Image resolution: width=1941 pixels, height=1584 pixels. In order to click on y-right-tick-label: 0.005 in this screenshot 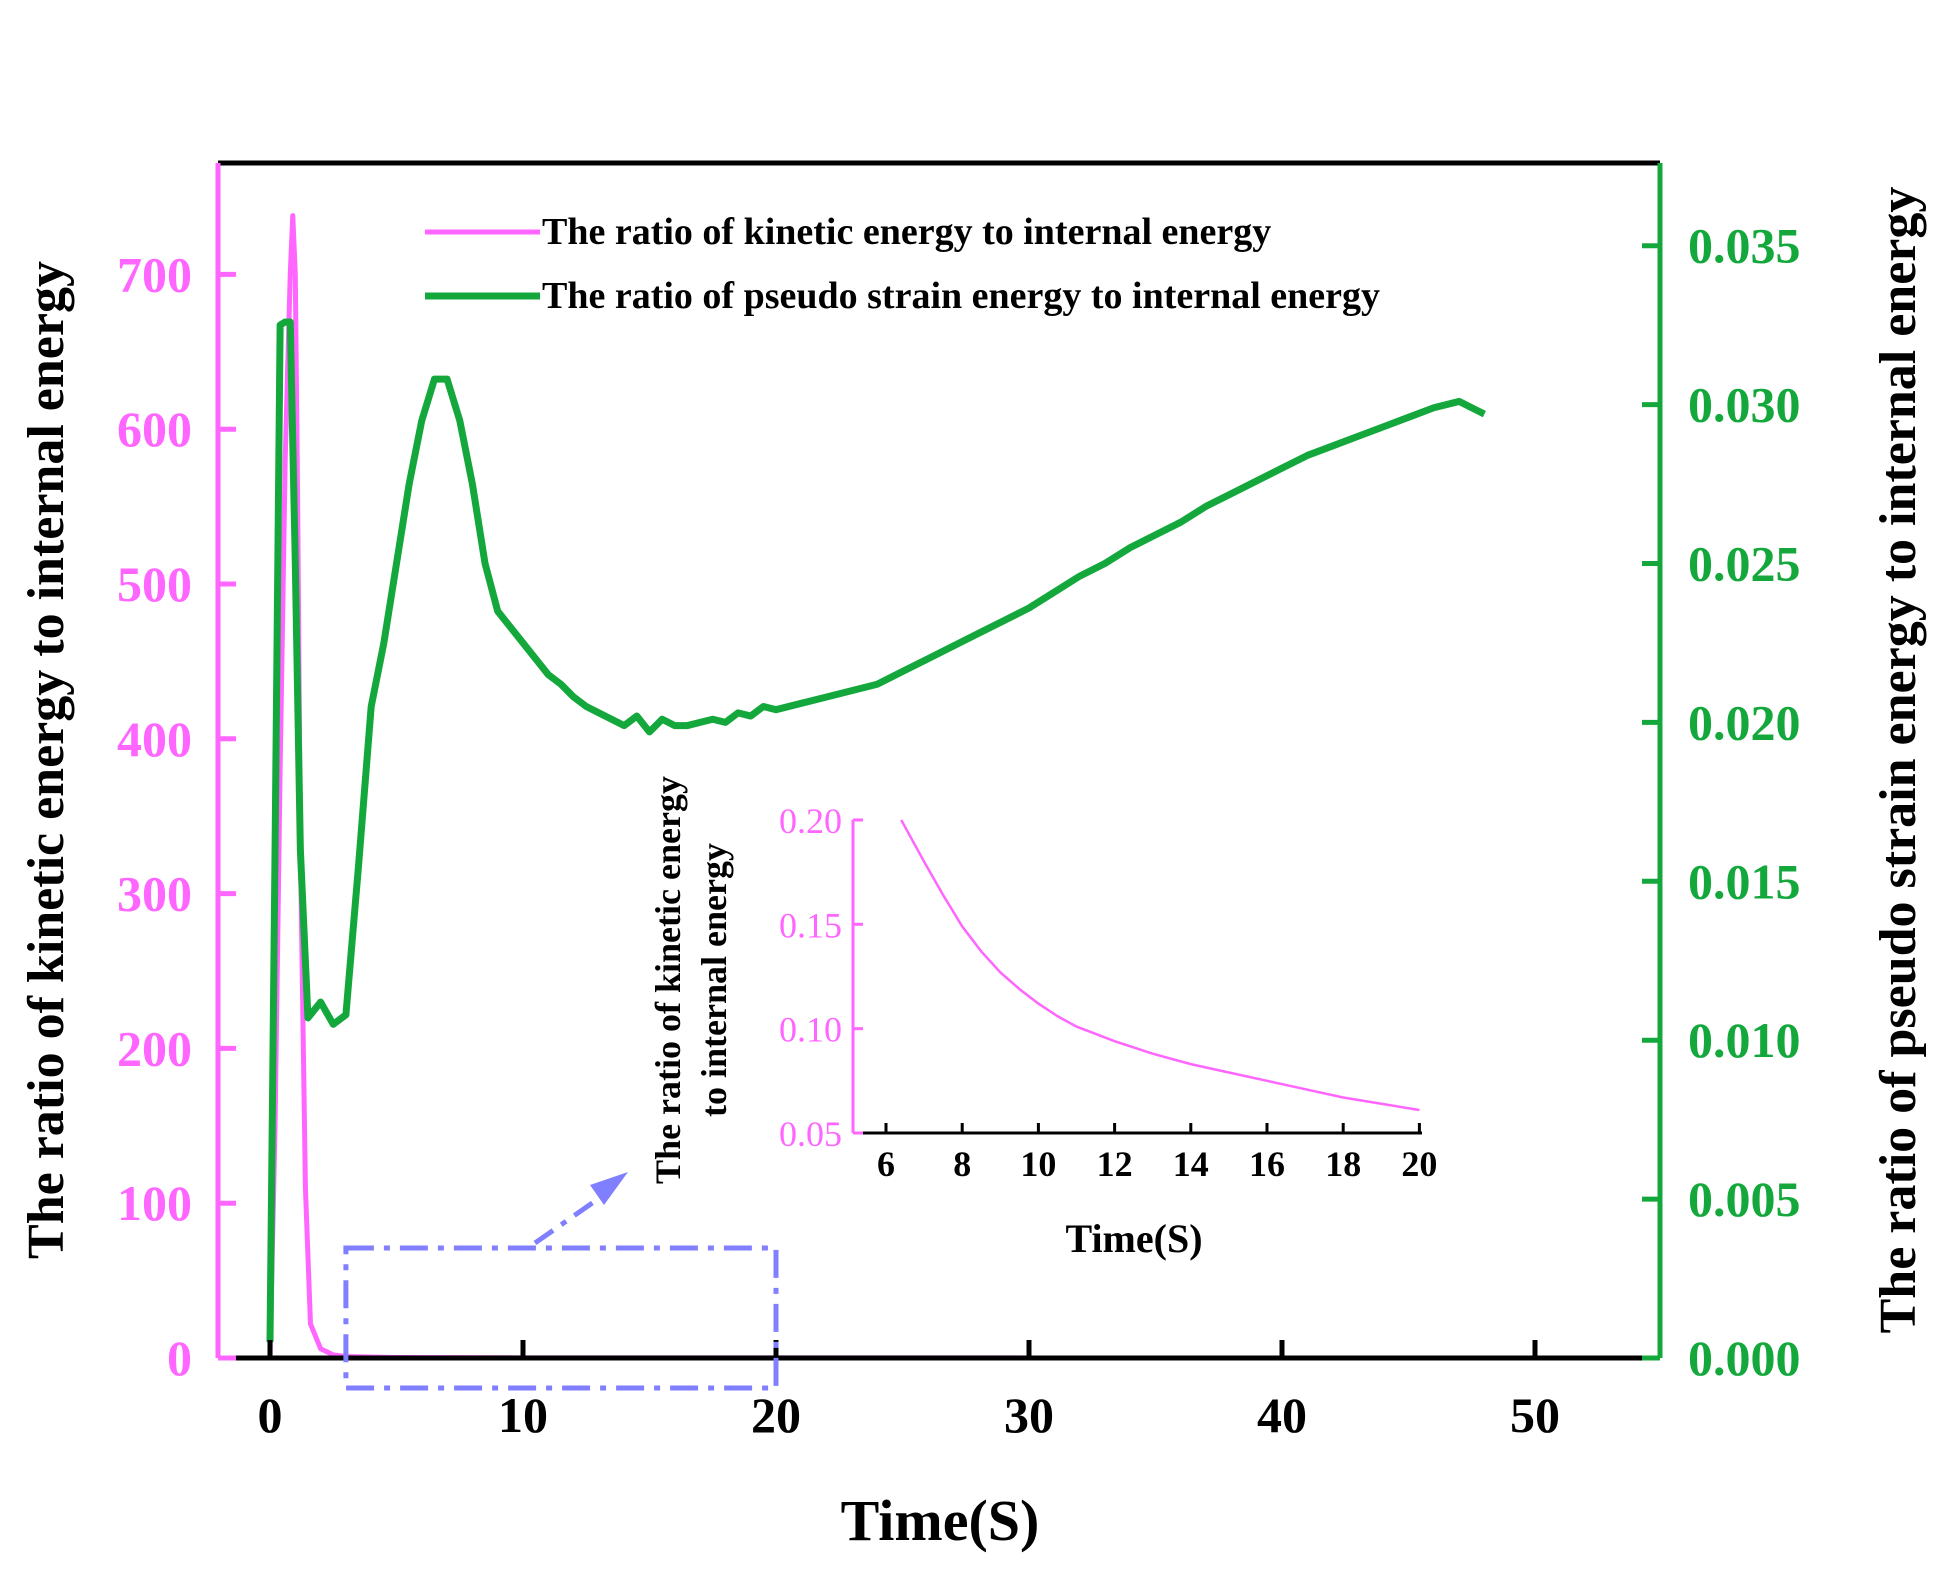, I will do `click(1744, 1199)`.